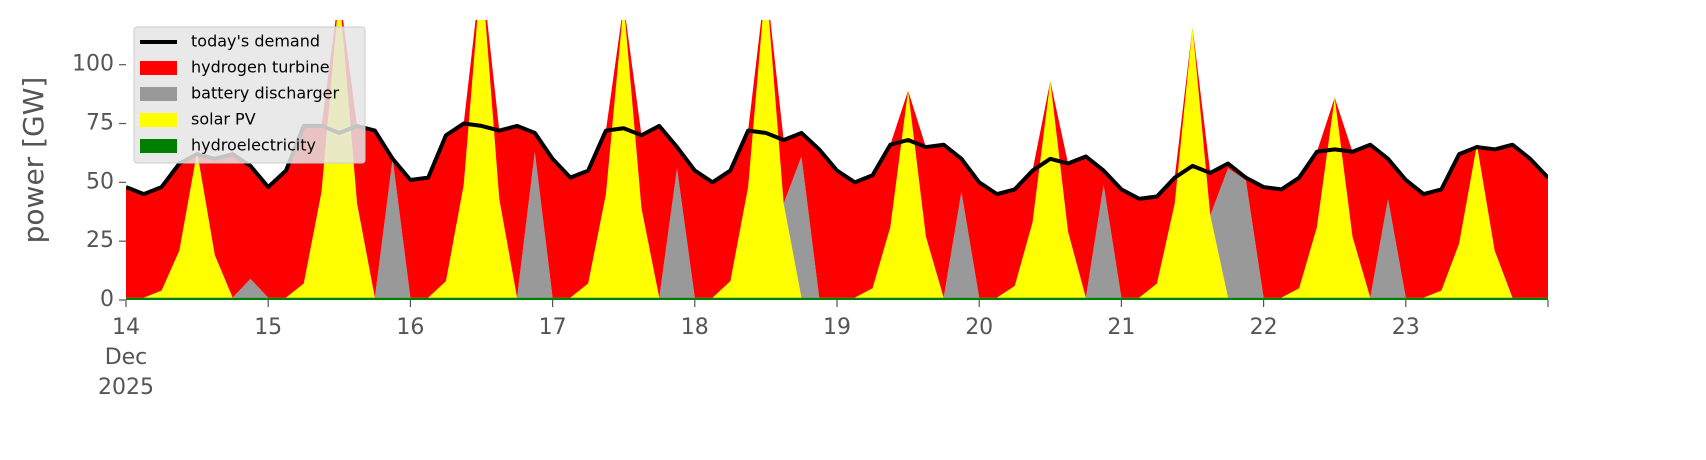  Describe the element at coordinates (1121, 327) in the screenshot. I see `x-tick-label: 21` at that location.